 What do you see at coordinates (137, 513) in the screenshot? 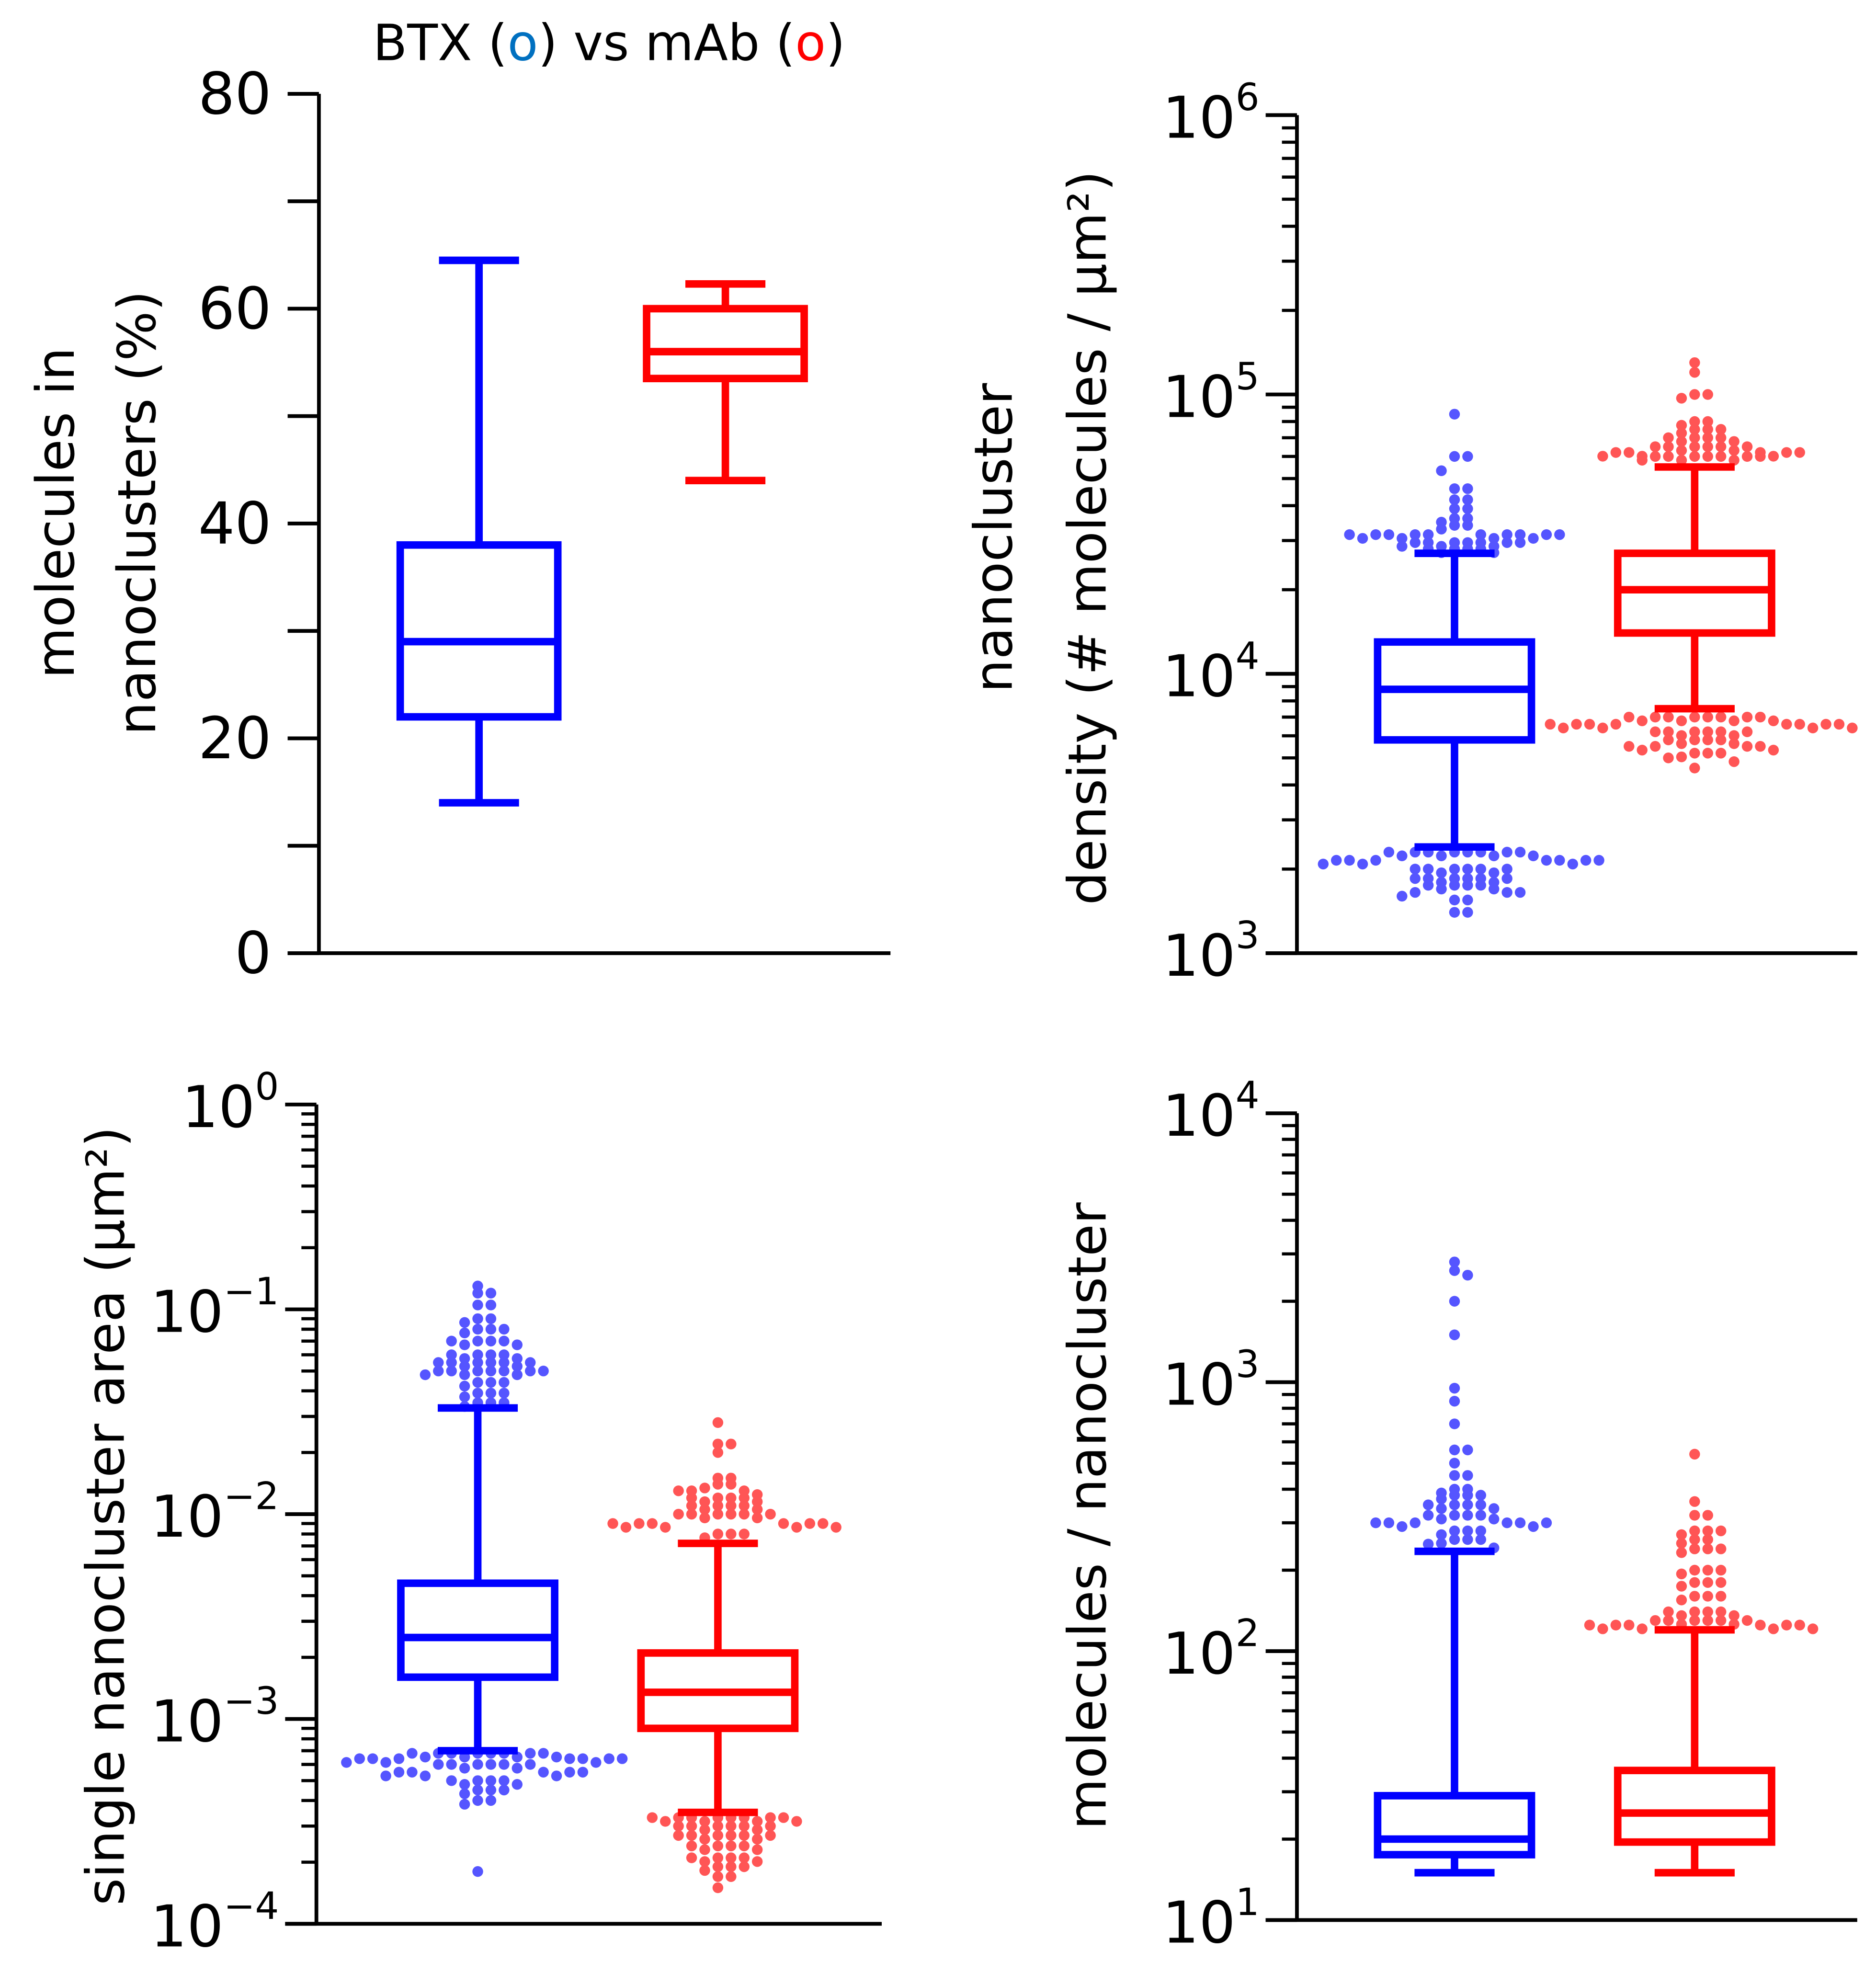
I see `y-axis-label: nanoclusters (%)` at bounding box center [137, 513].